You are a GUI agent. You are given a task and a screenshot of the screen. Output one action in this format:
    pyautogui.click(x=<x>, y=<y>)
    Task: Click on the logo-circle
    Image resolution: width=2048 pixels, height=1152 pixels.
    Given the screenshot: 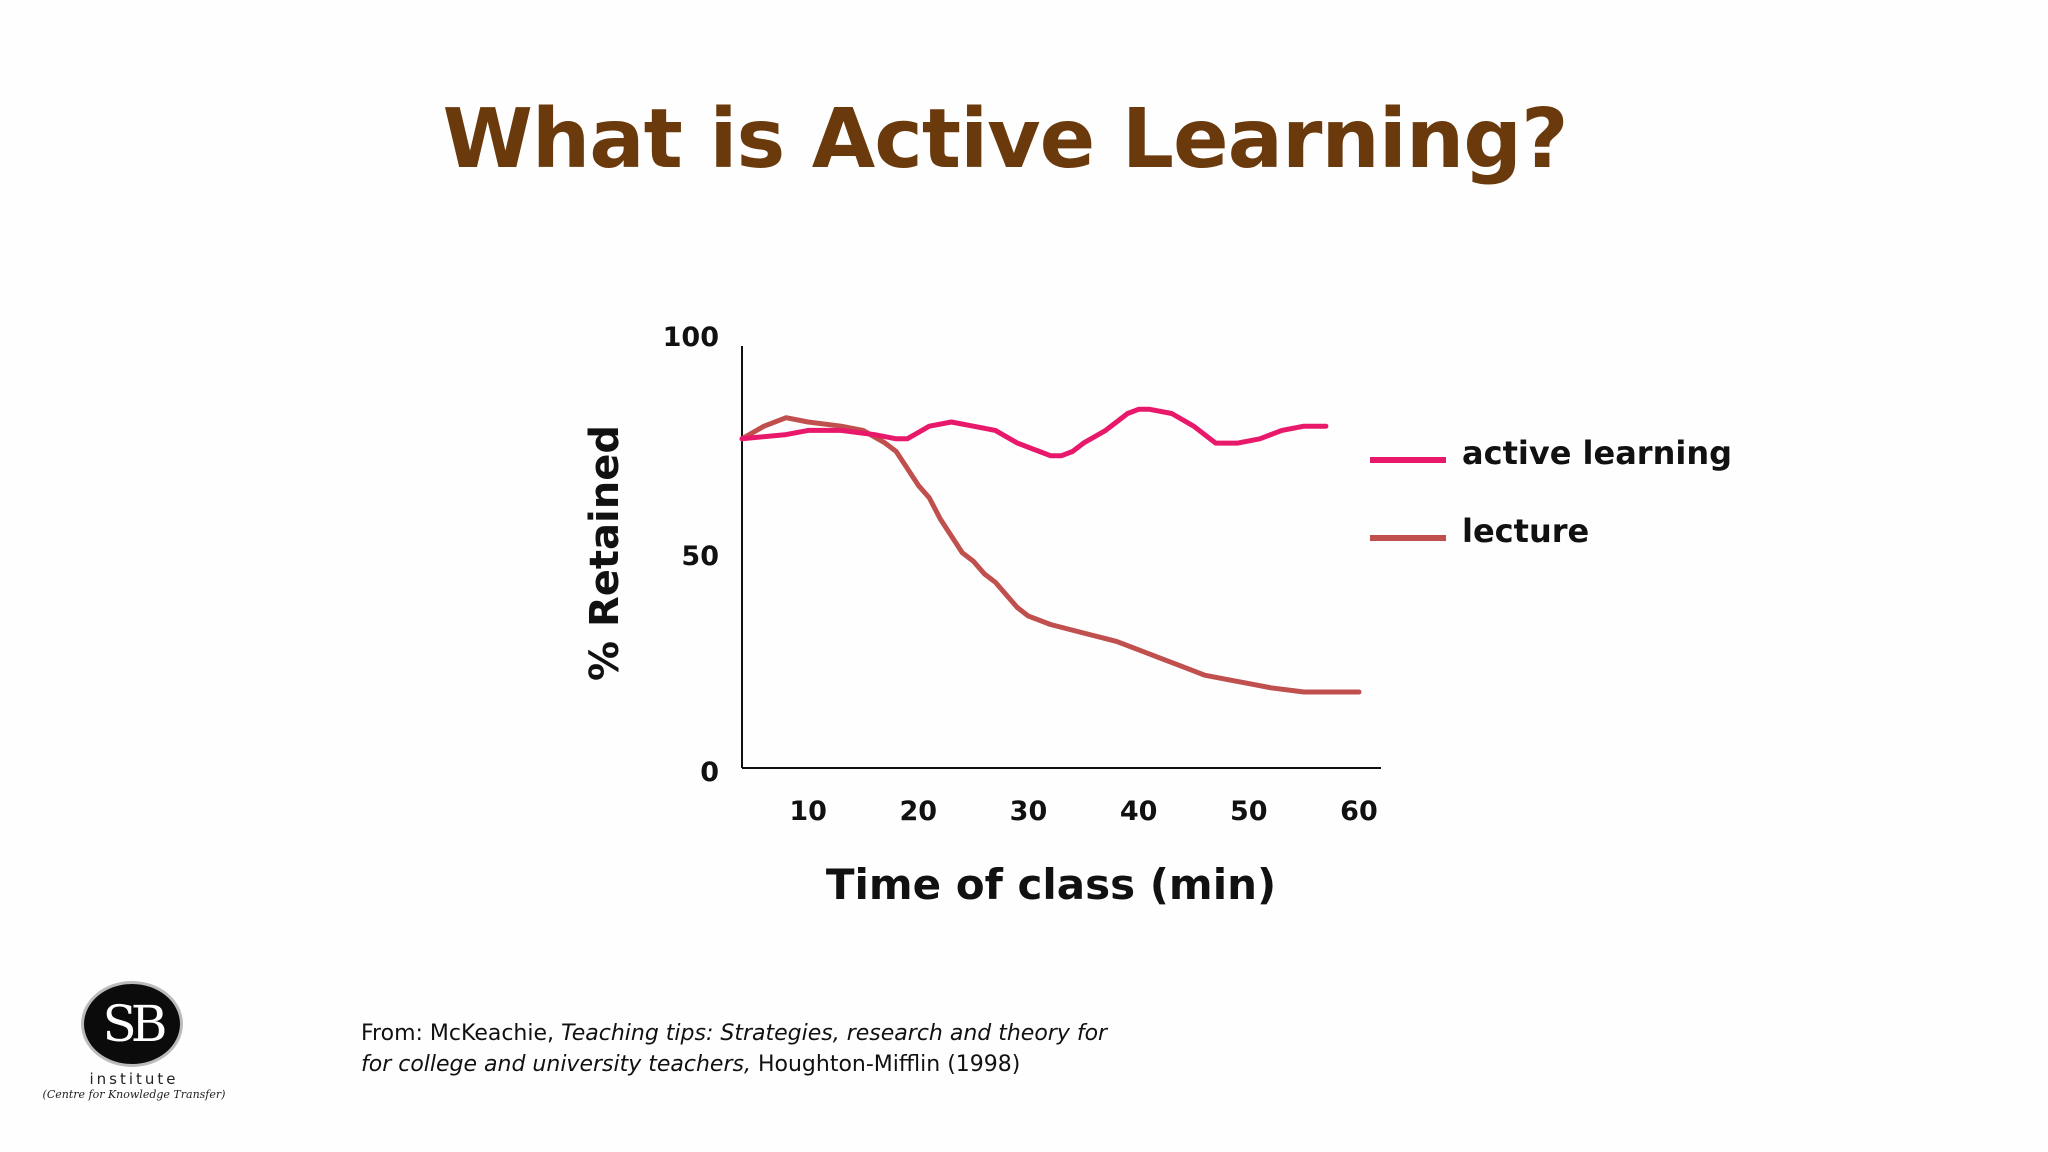 What is the action you would take?
    pyautogui.click(x=132, y=1024)
    